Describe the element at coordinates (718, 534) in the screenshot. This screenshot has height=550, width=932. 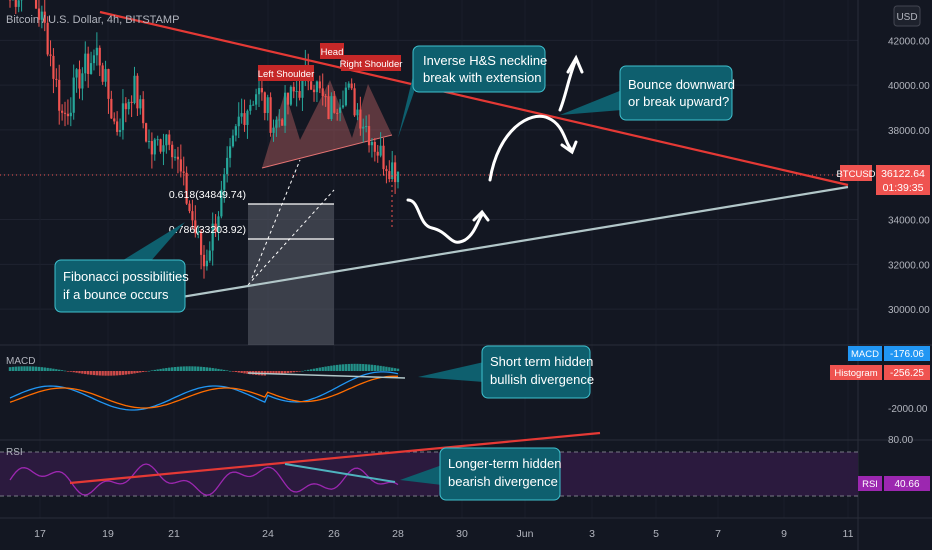
I see `time-tick-label: 7` at that location.